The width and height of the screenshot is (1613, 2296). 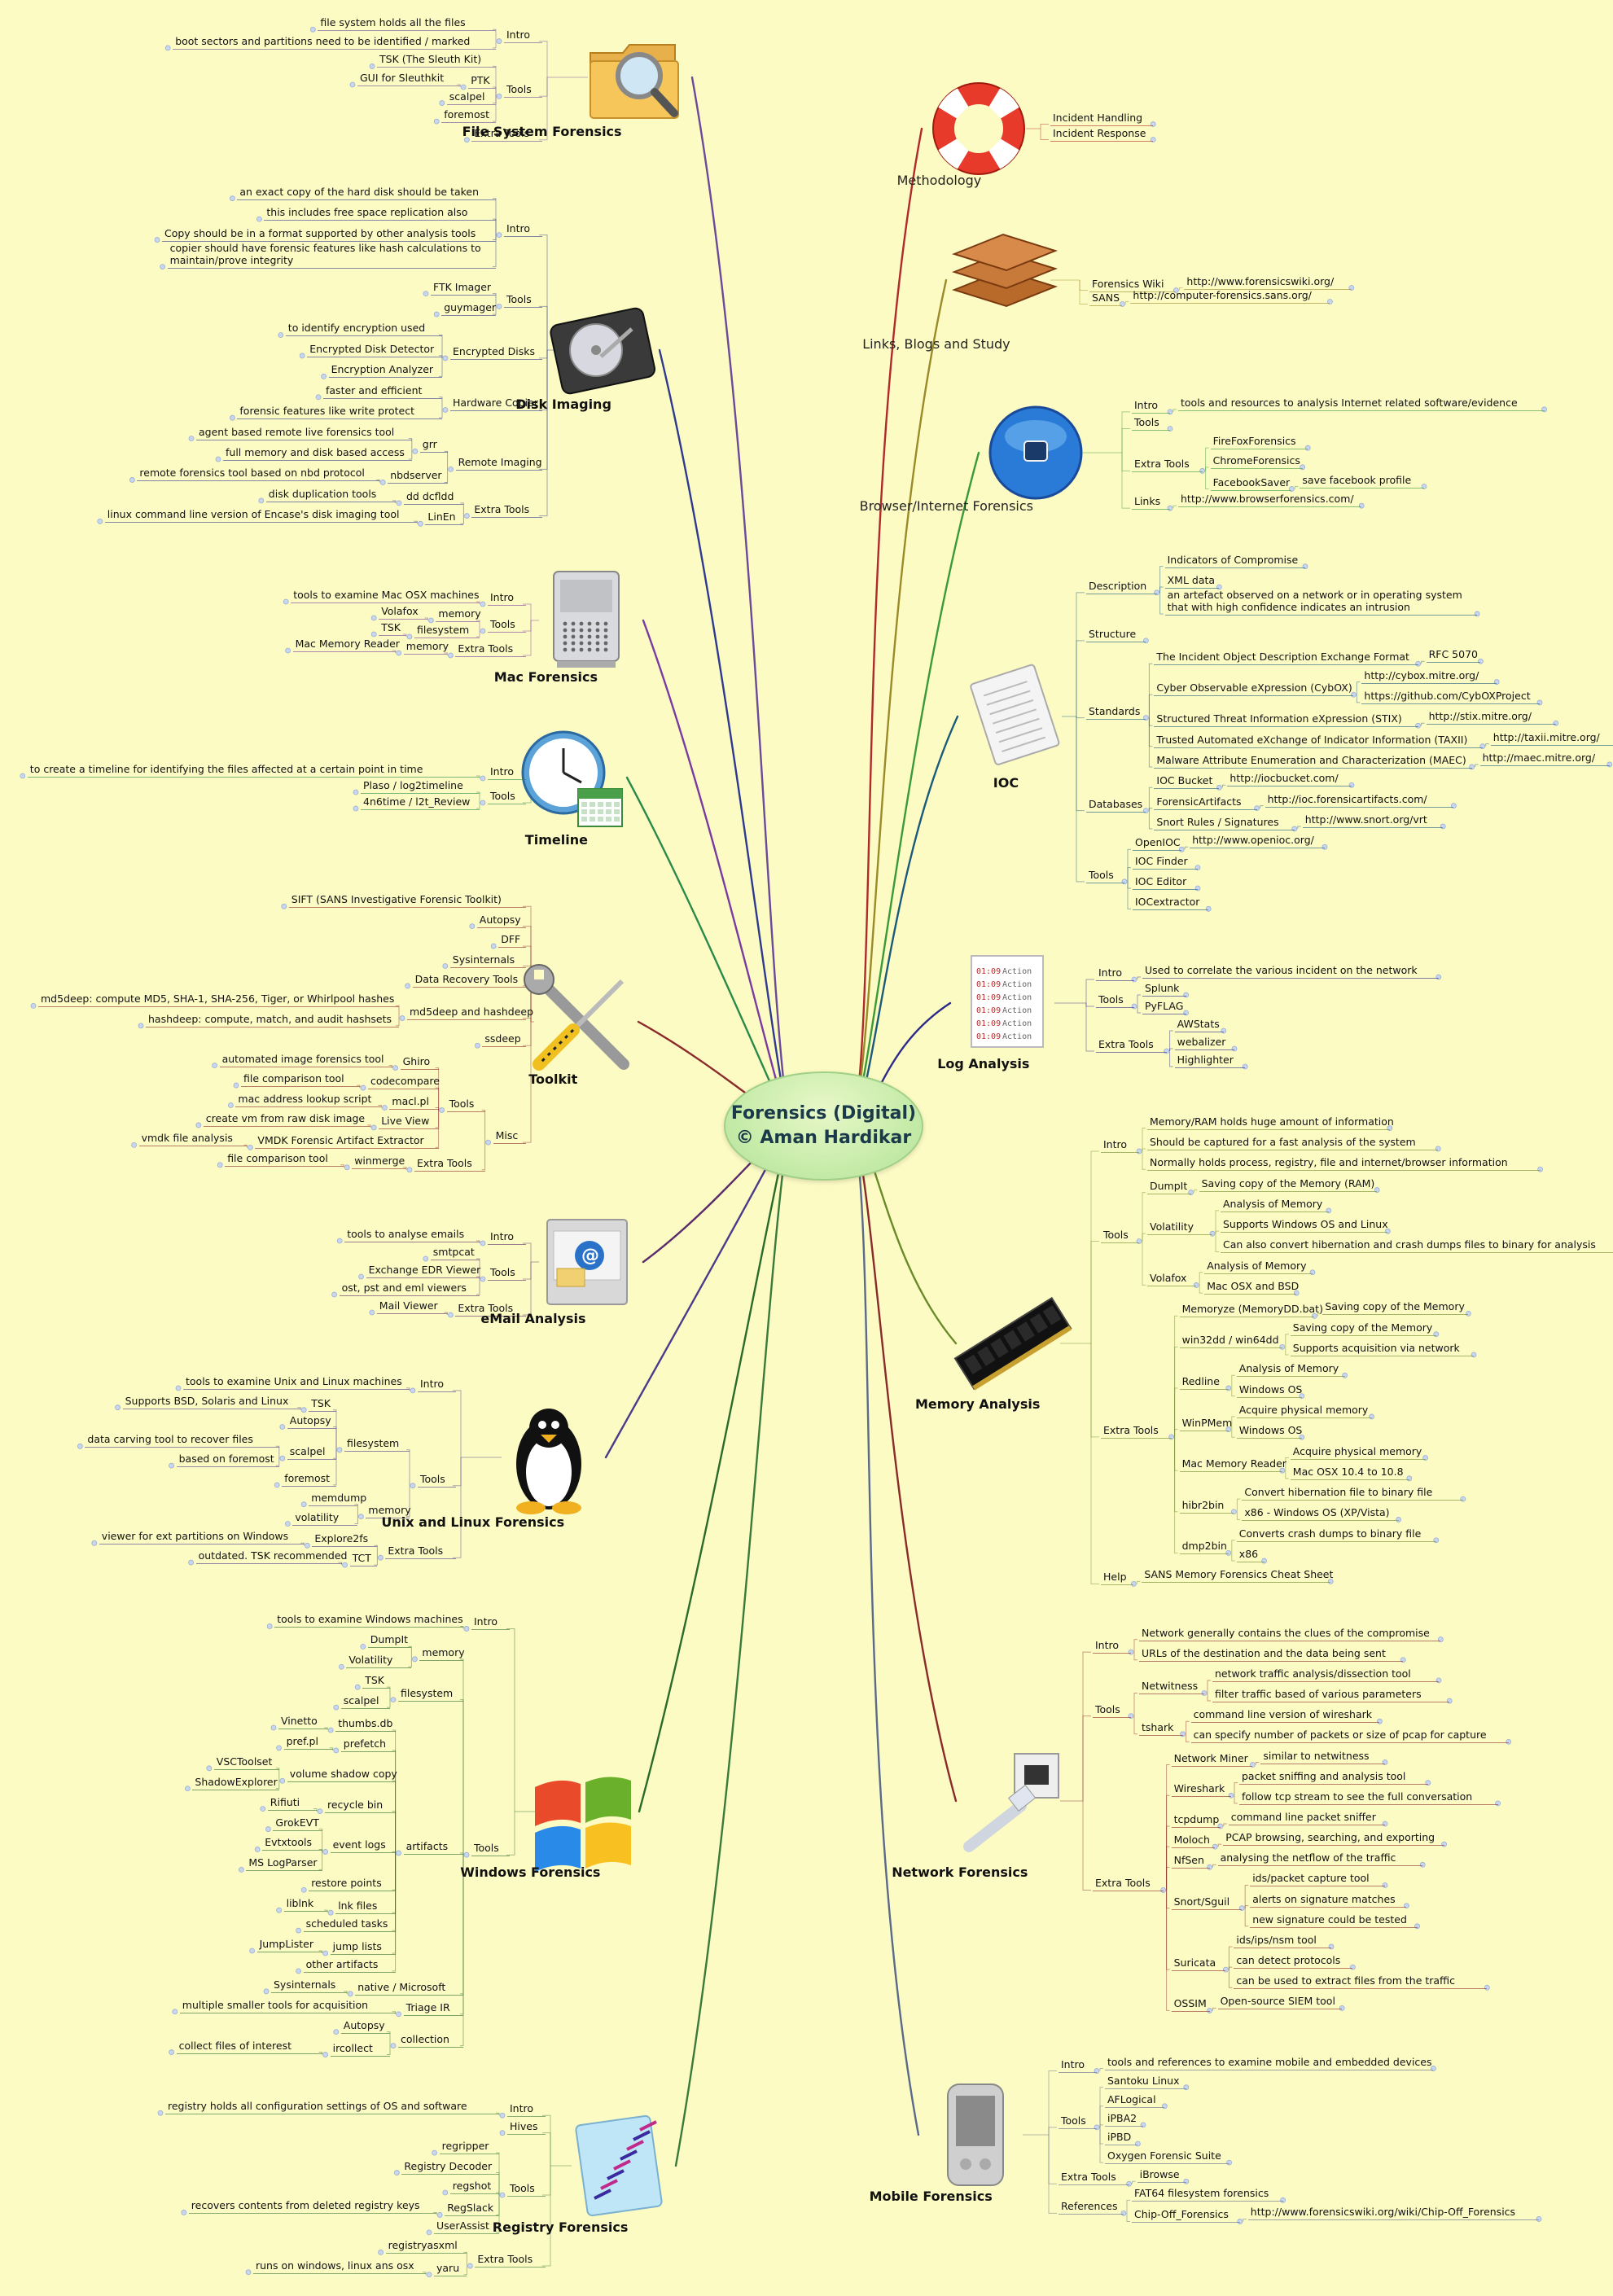 I want to click on node-ssdeep: ssdeep, so click(x=504, y=1040).